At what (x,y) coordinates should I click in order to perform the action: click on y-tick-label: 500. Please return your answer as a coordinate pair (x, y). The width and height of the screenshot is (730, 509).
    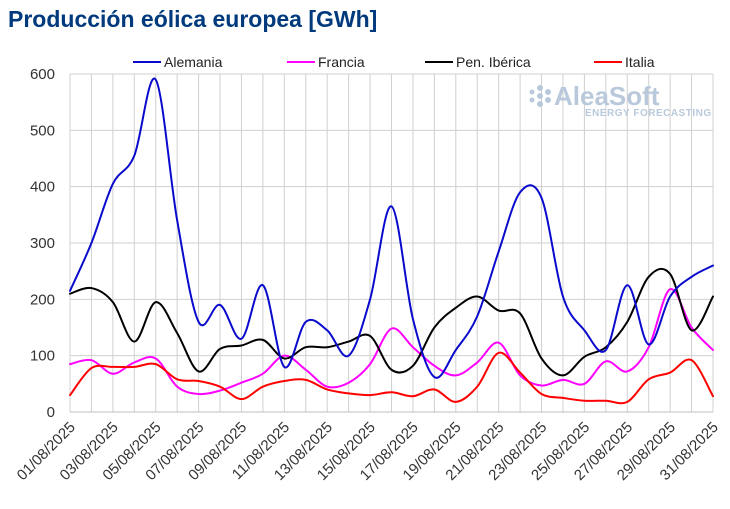
    Looking at the image, I should click on (42, 130).